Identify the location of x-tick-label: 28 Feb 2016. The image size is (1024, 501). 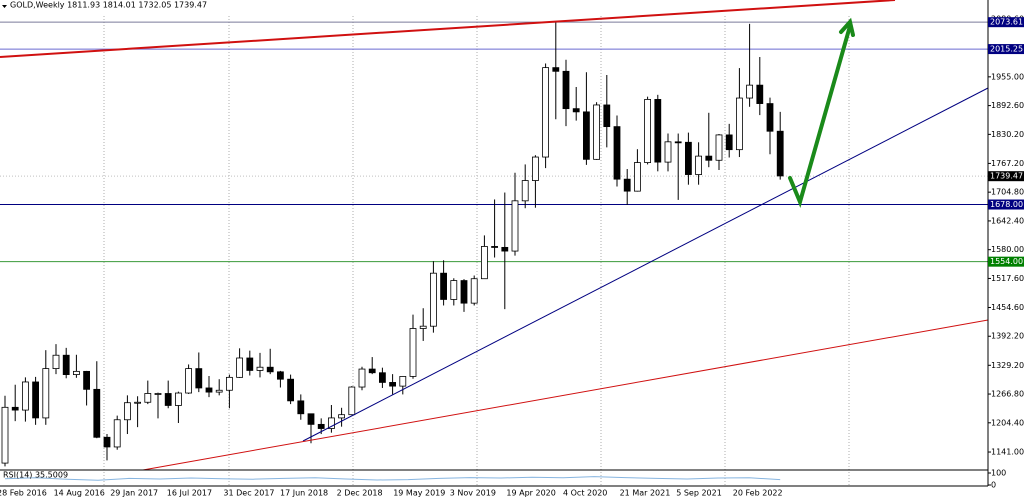
(23, 493).